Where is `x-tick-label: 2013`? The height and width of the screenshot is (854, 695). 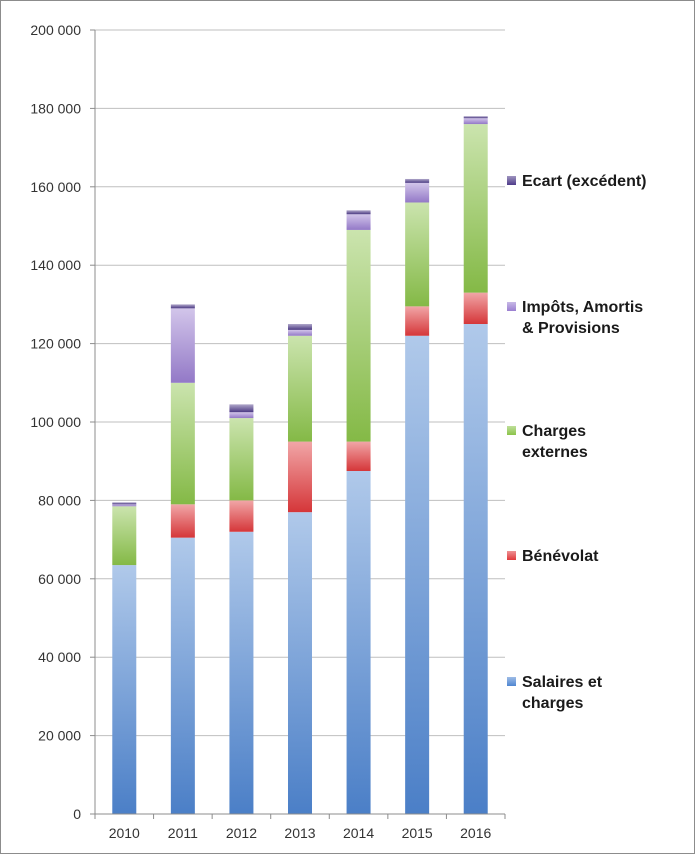
x-tick-label: 2013 is located at coordinates (299, 833).